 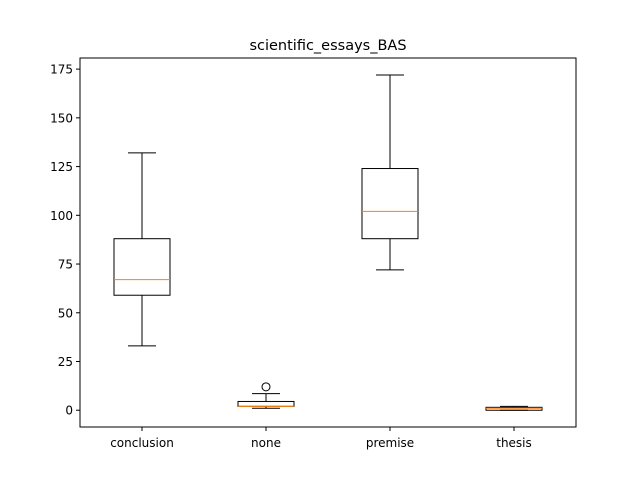 What do you see at coordinates (266, 387) in the screenshot?
I see `outlier-point` at bounding box center [266, 387].